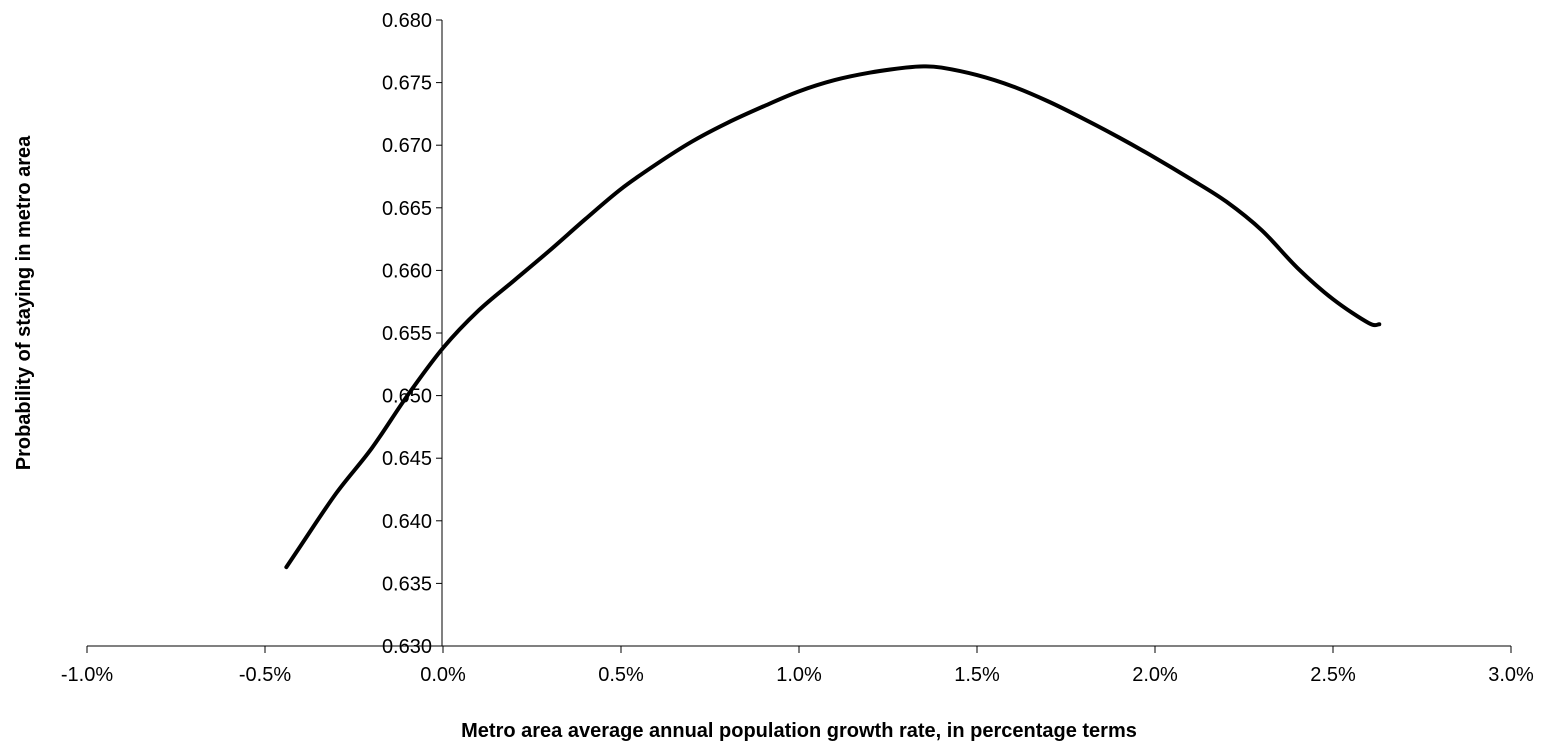  What do you see at coordinates (407, 84) in the screenshot?
I see `y-tick-label: 0.675` at bounding box center [407, 84].